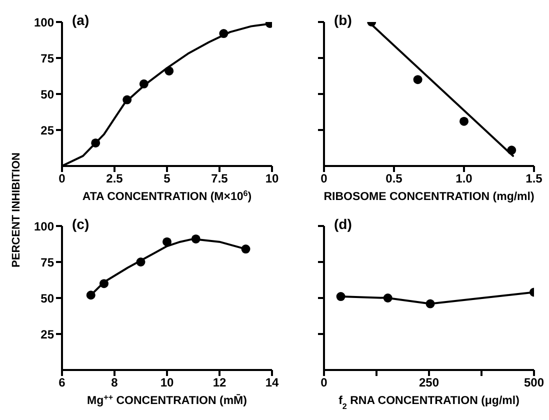 This screenshot has width=549, height=420. What do you see at coordinates (343, 224) in the screenshot?
I see `chart-title: (d)` at bounding box center [343, 224].